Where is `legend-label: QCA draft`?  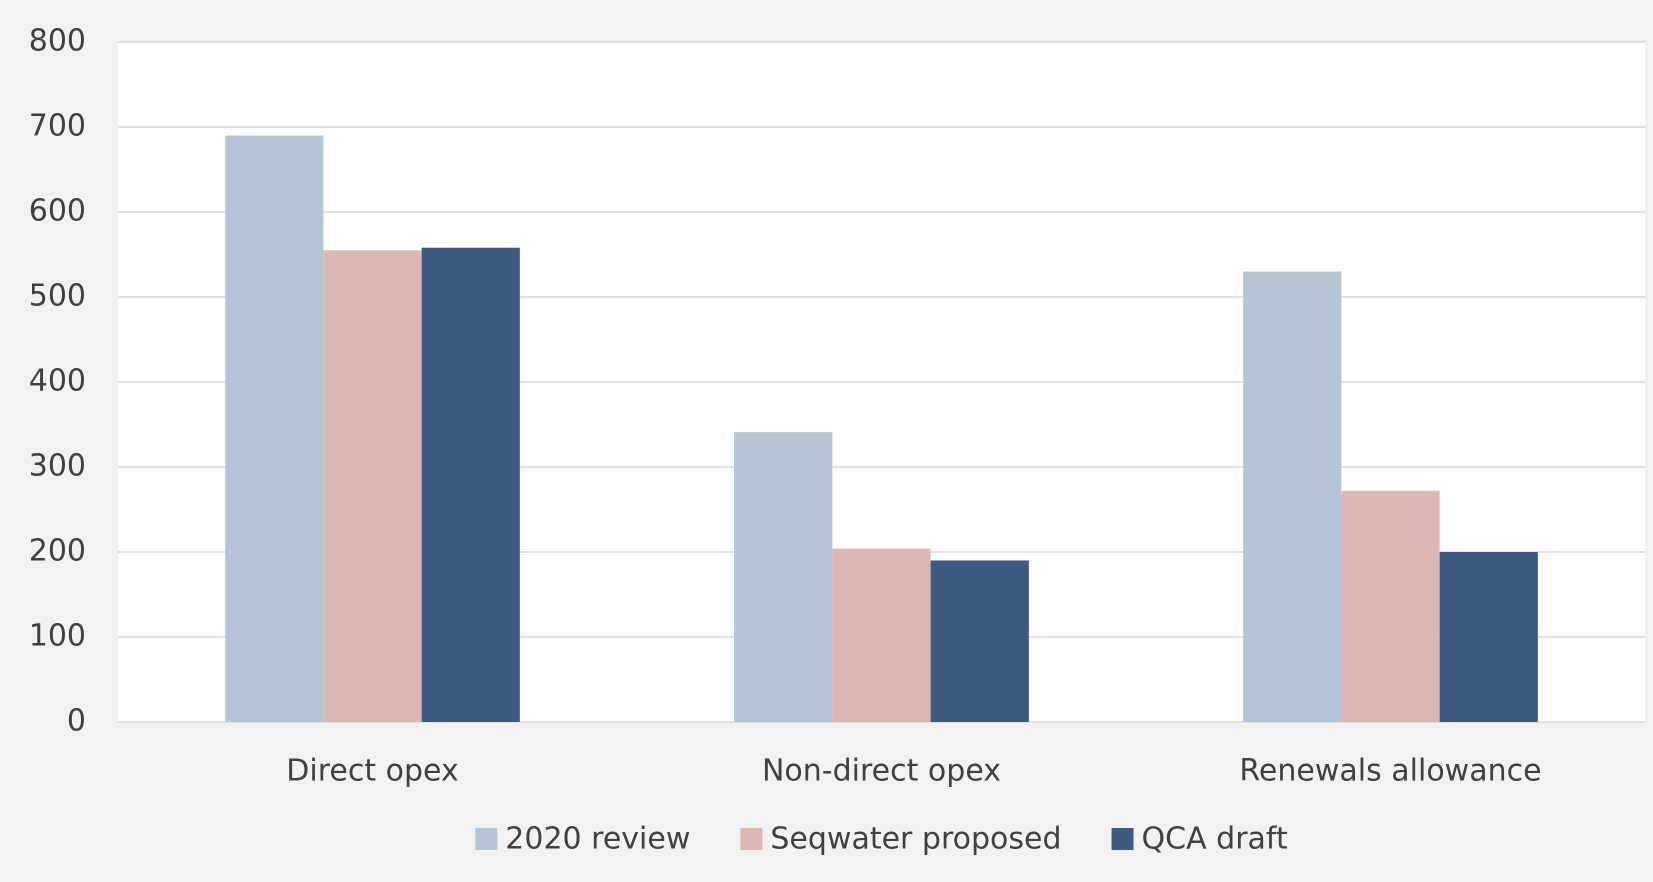 legend-label: QCA draft is located at coordinates (1215, 839).